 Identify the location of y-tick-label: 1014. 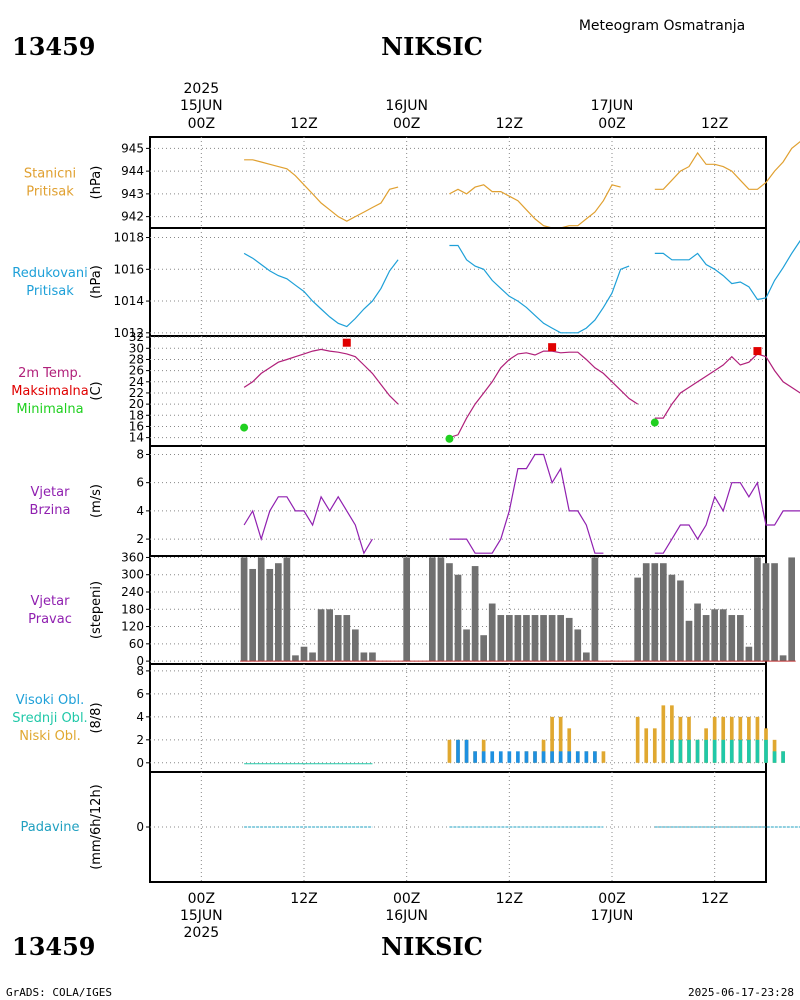
(128, 301).